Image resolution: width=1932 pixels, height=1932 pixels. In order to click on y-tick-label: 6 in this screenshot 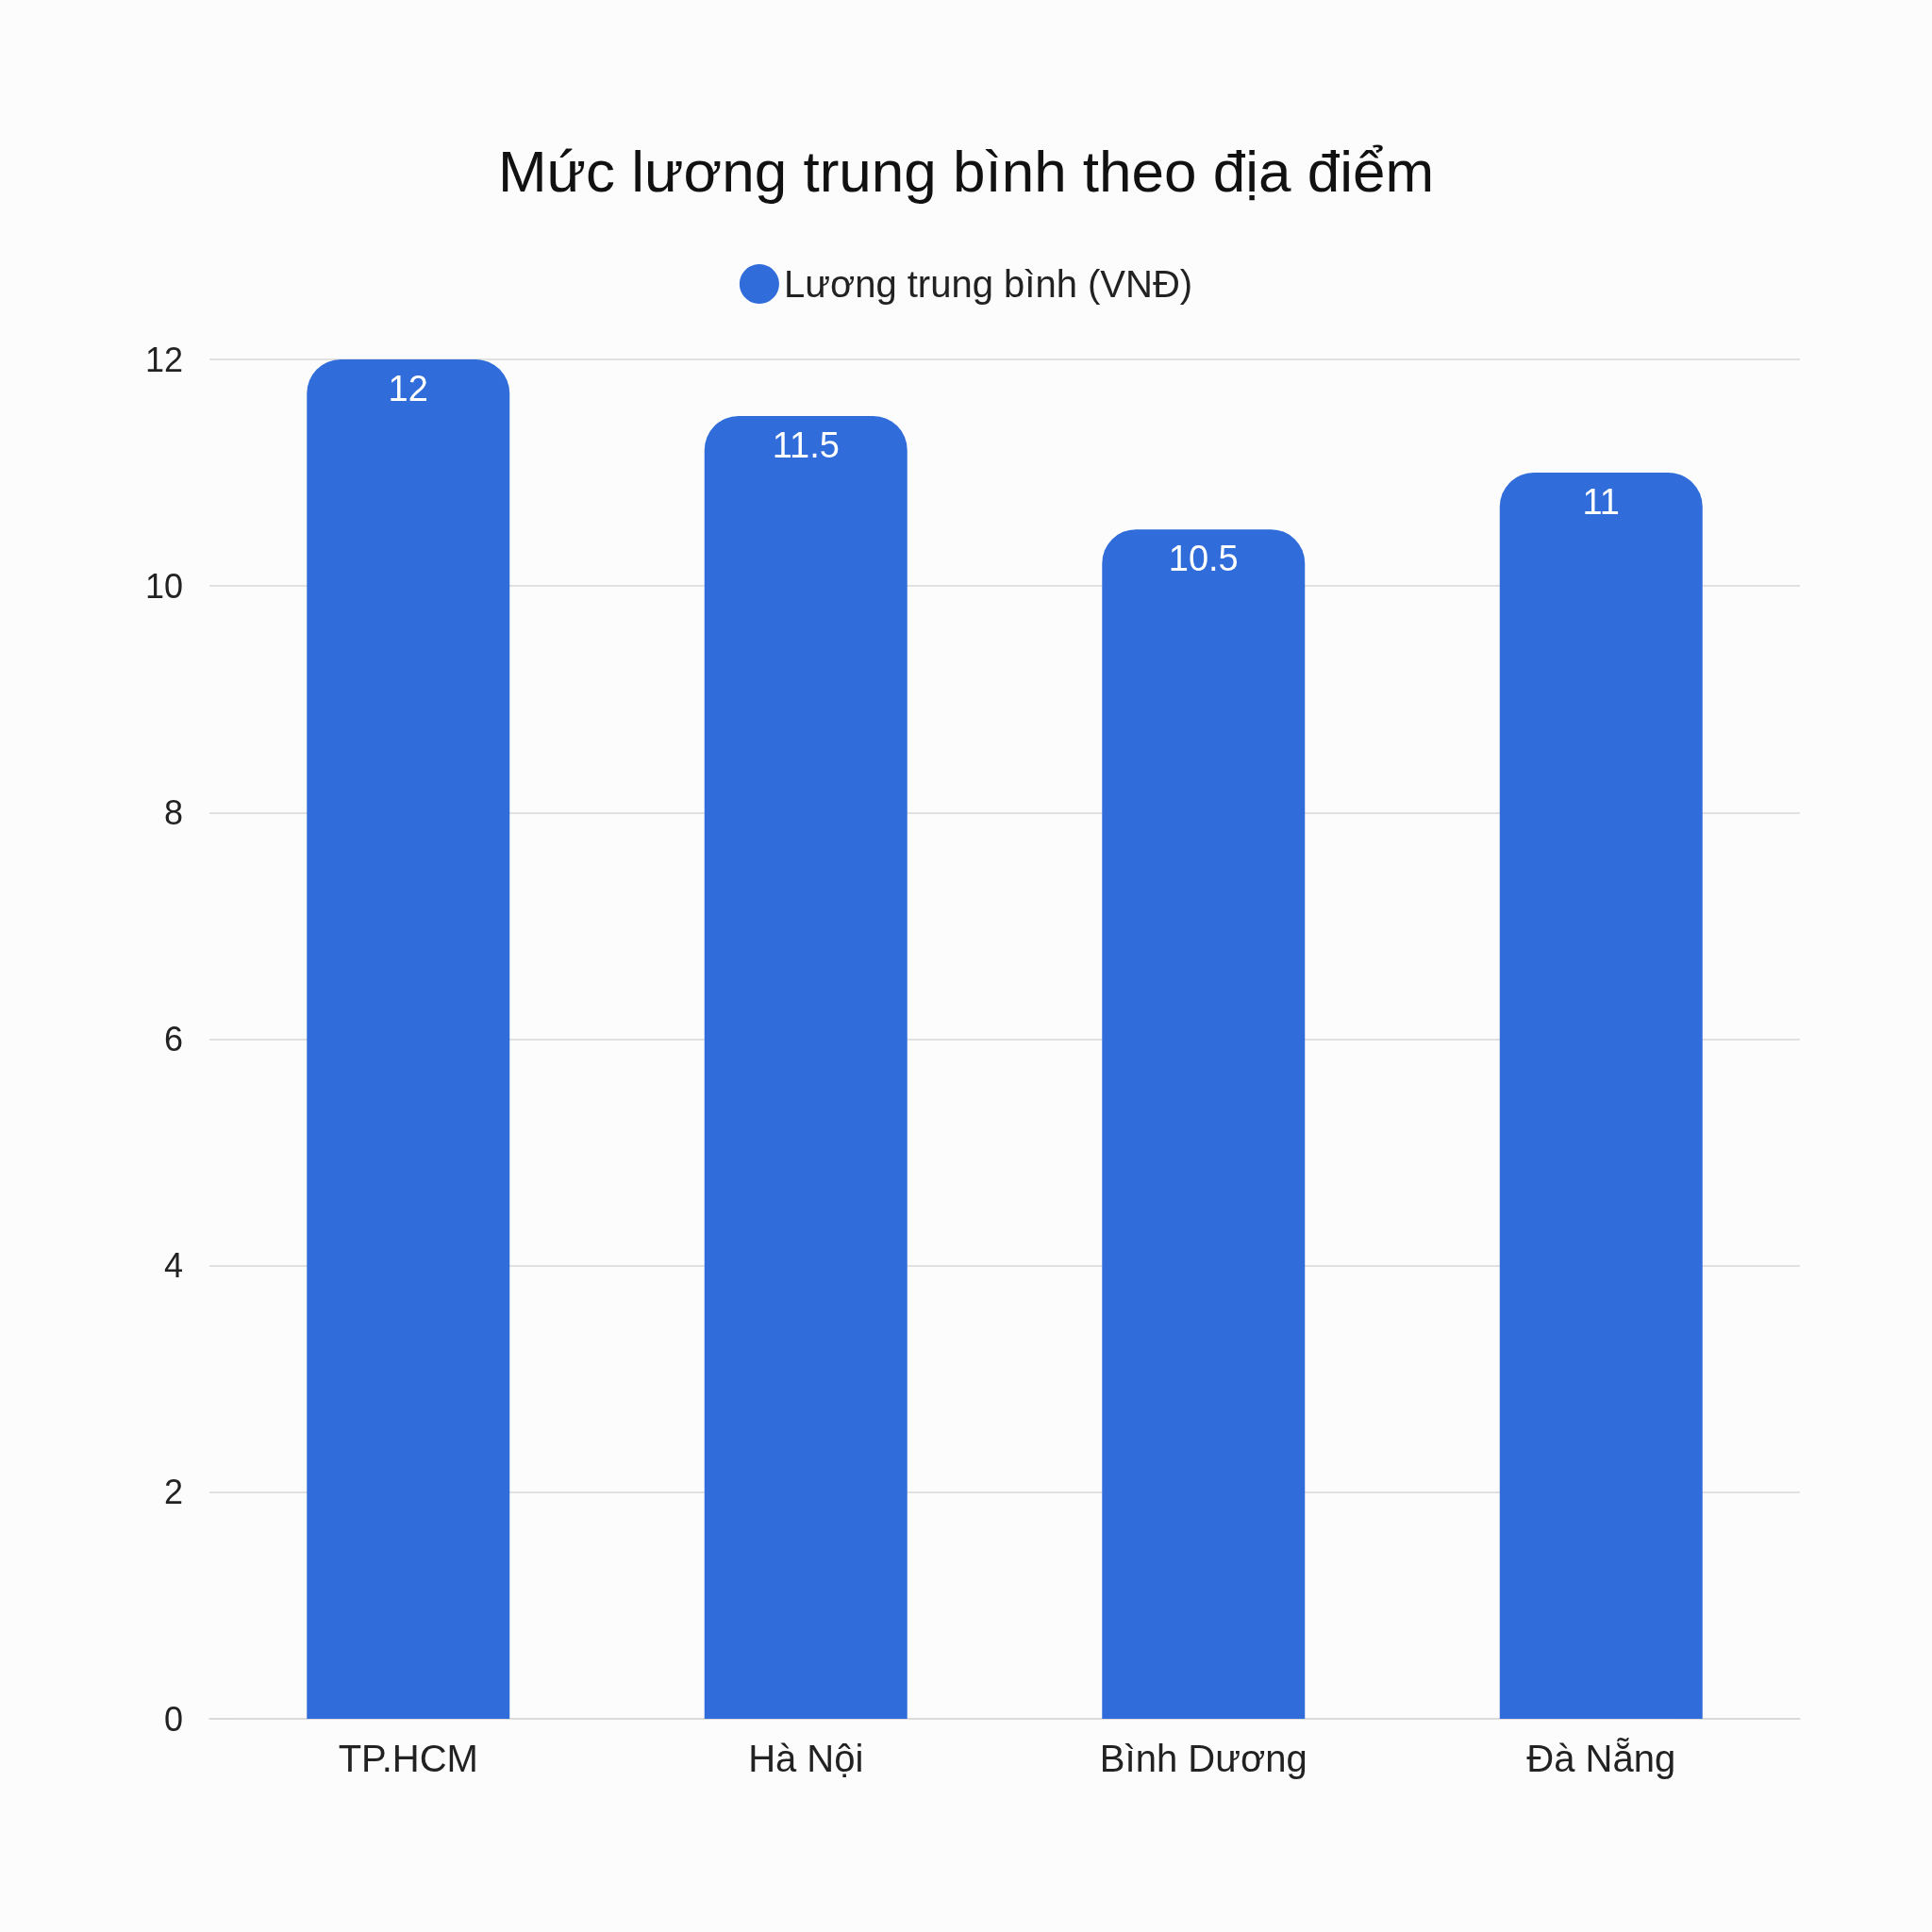, I will do `click(173, 1039)`.